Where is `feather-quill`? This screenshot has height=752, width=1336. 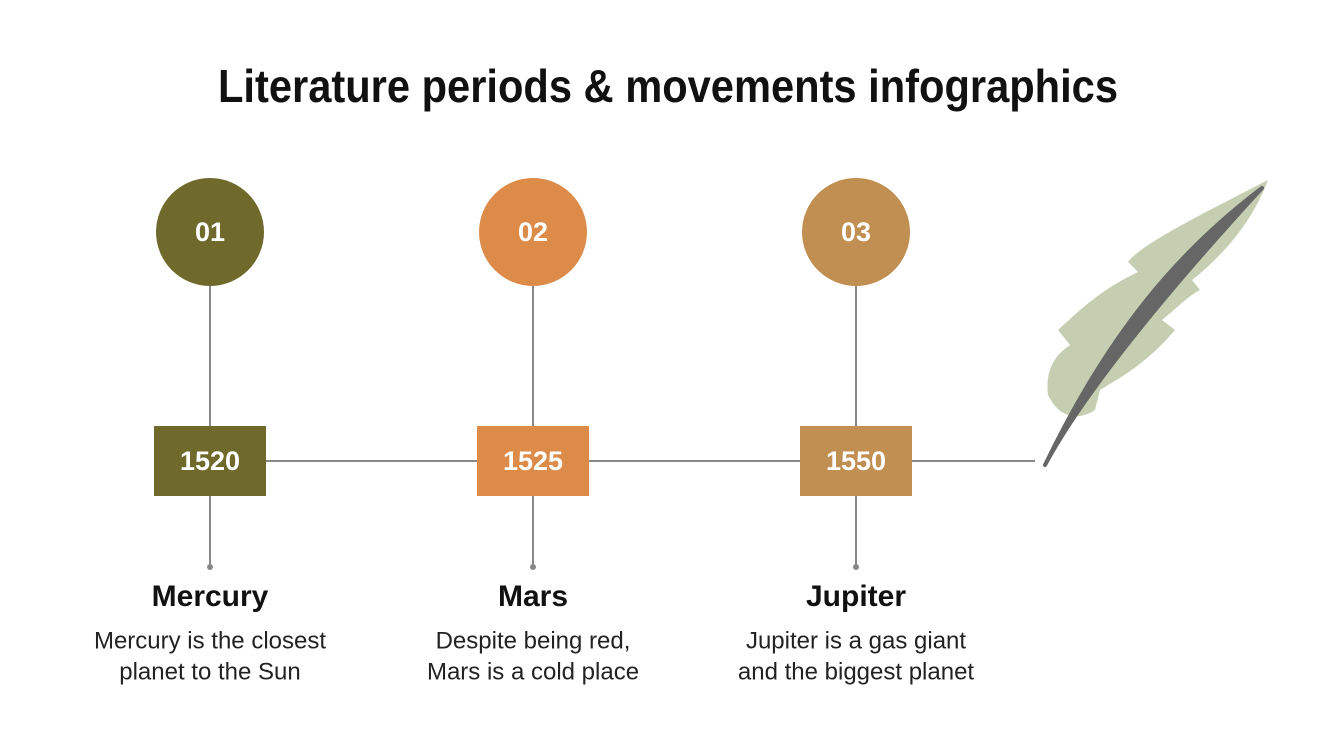
feather-quill is located at coordinates (1153, 326).